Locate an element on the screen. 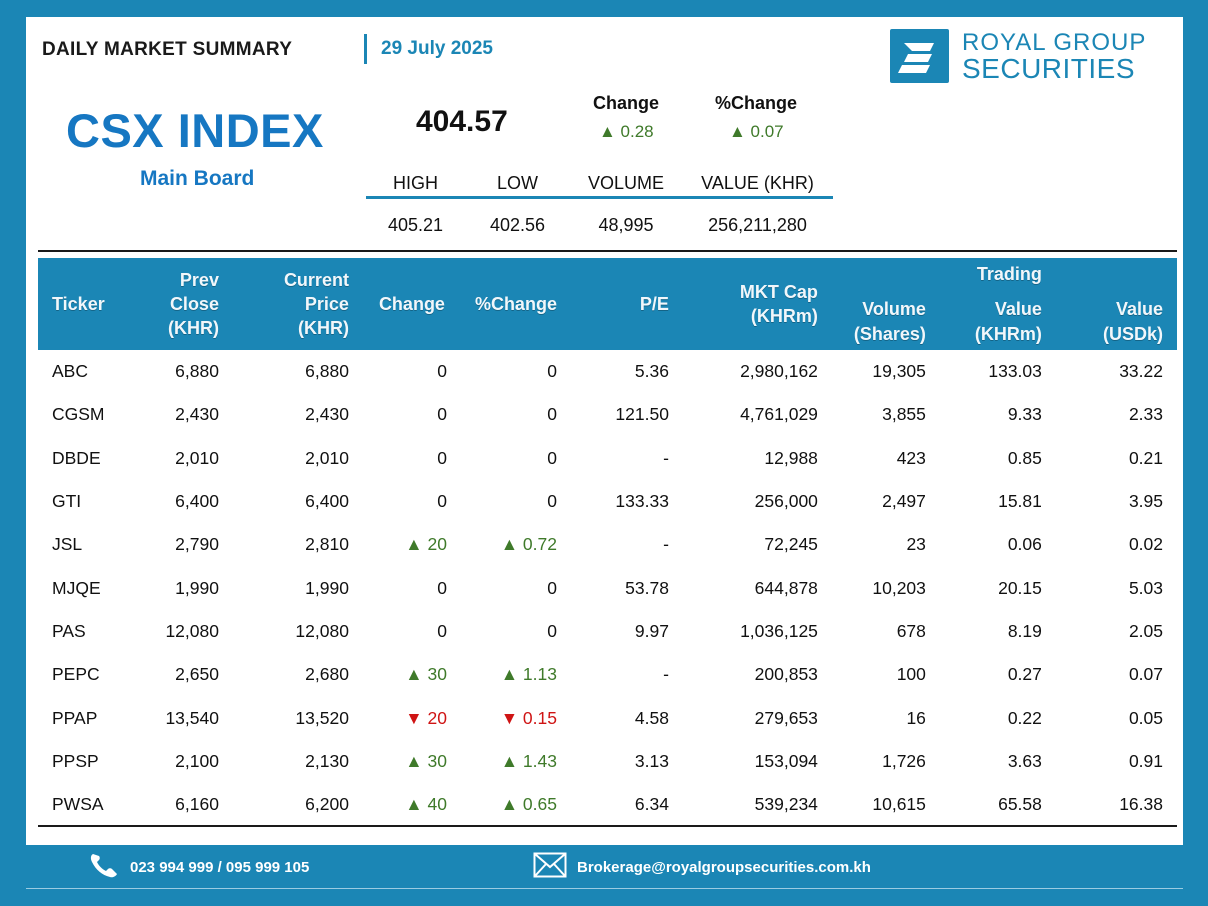 The image size is (1208, 906). cell-pct-change: ▲ 1.13 is located at coordinates (528, 674).